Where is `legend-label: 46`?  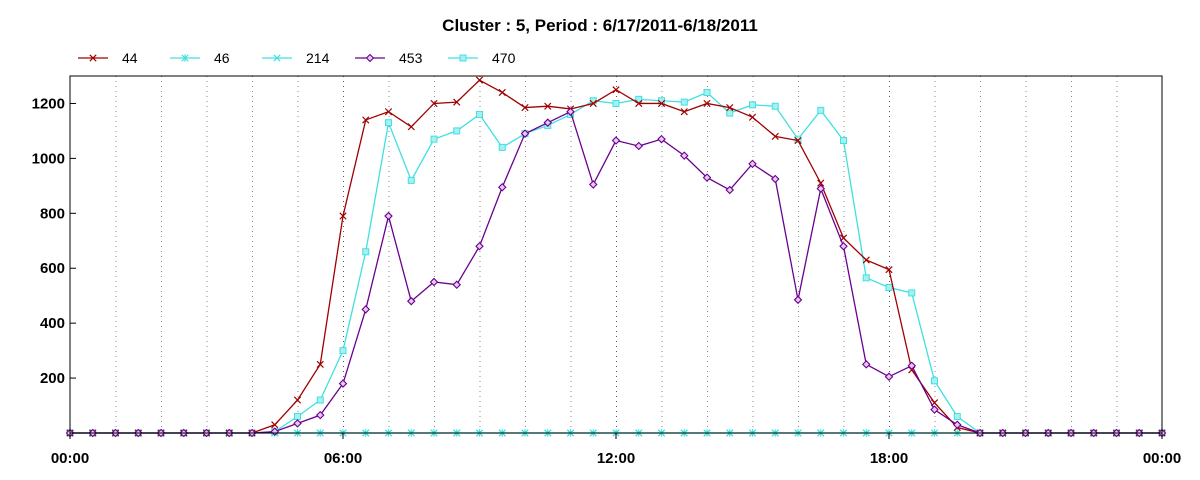 legend-label: 46 is located at coordinates (222, 58).